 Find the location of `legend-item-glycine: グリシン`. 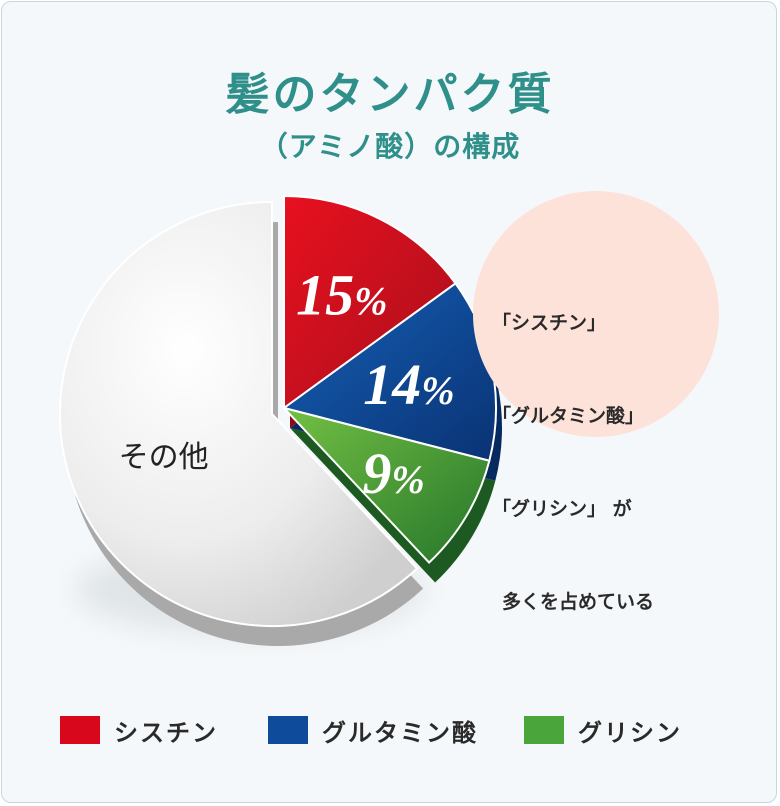

legend-item-glycine: グリシン is located at coordinates (603, 730).